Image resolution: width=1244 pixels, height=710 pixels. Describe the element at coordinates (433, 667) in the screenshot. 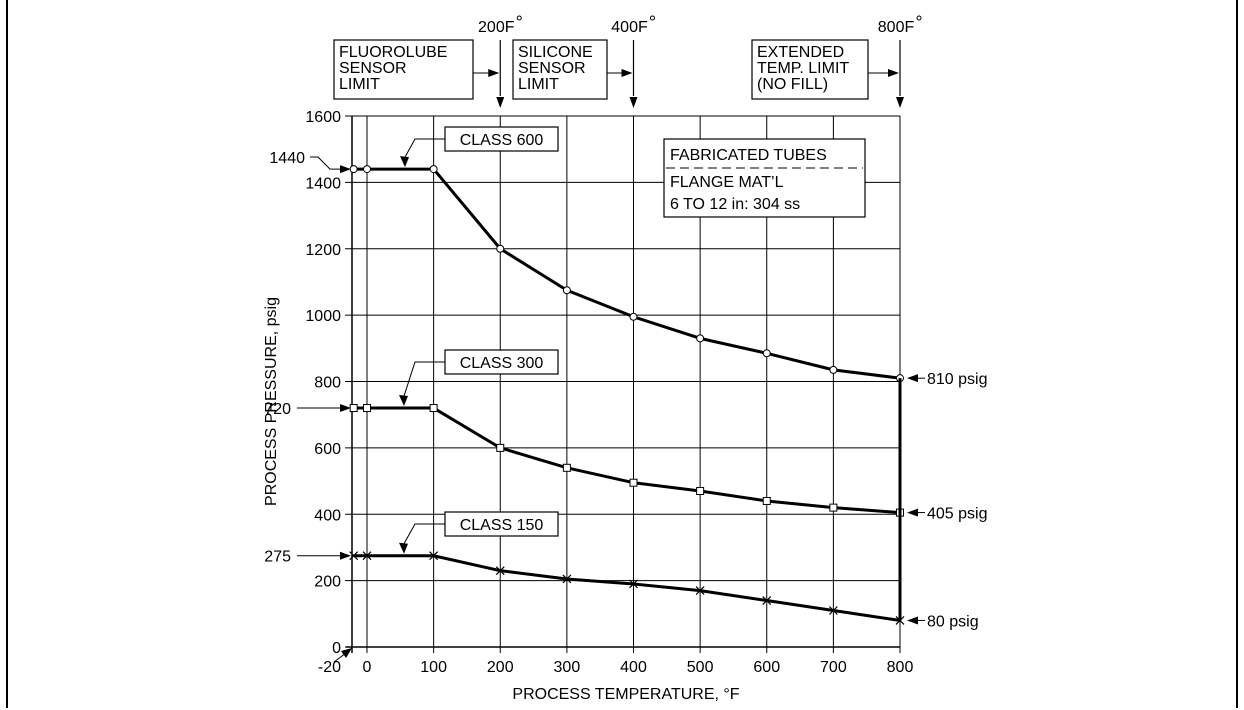

I see `x-tick-label: 100` at that location.